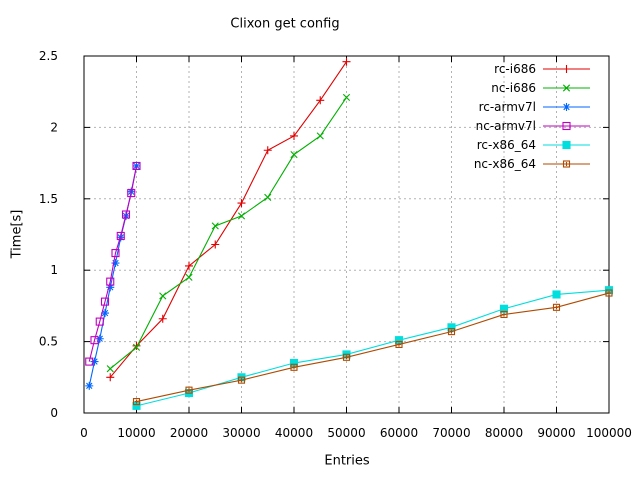 This screenshot has width=640, height=480. Describe the element at coordinates (506, 145) in the screenshot. I see `legend-label: rc-x86_64` at that location.